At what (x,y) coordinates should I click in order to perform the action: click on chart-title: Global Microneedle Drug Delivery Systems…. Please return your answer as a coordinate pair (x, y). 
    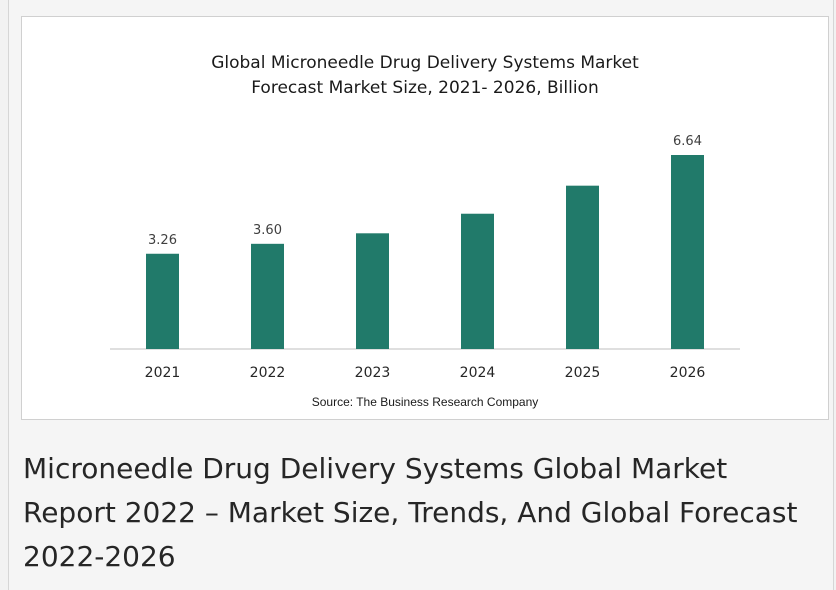
    Looking at the image, I should click on (425, 76).